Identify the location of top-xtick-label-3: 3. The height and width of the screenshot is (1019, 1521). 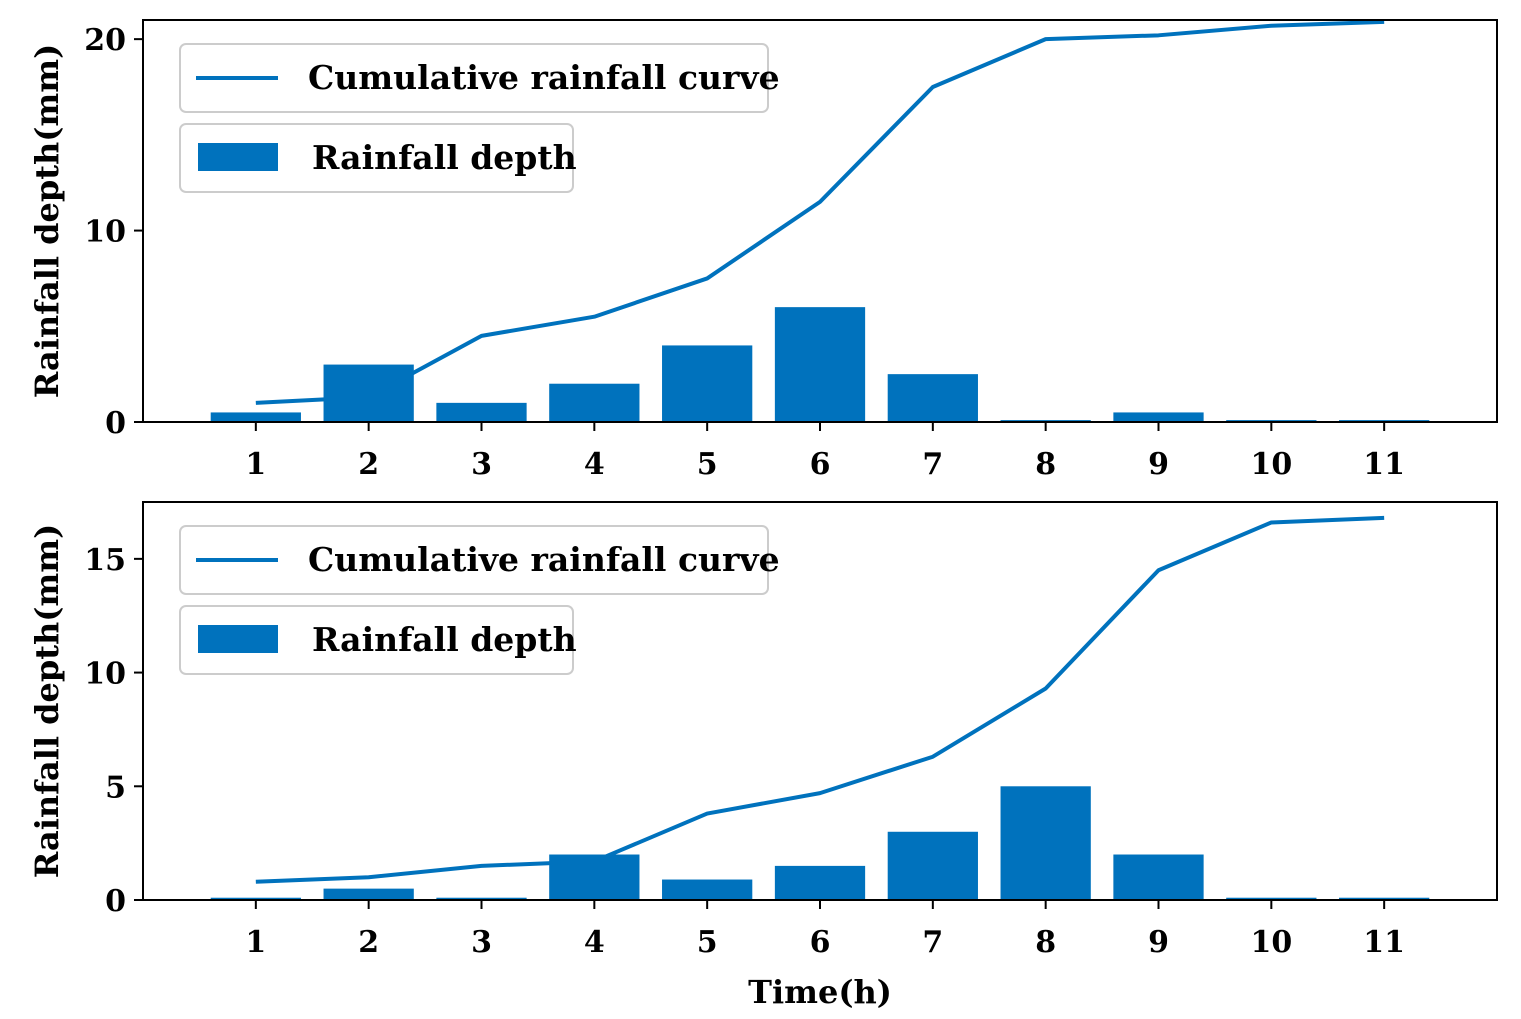
(481, 464).